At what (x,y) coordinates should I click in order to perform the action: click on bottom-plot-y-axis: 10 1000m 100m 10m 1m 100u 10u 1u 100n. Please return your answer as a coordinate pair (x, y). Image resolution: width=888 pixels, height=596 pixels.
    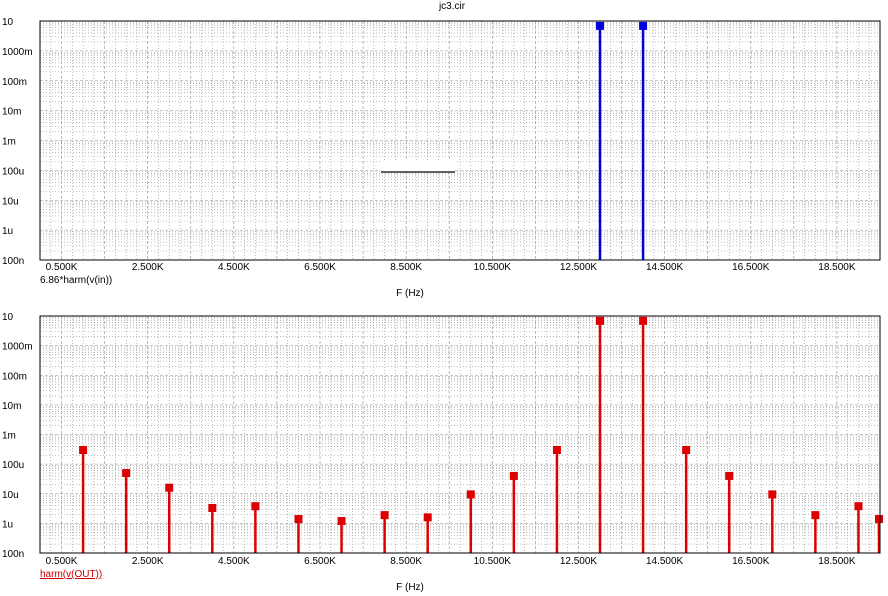
    Looking at the image, I should click on (17, 436).